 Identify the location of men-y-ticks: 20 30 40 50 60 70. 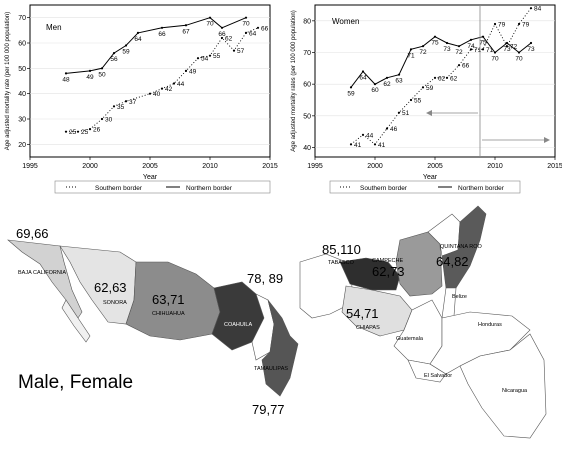
(24, 82).